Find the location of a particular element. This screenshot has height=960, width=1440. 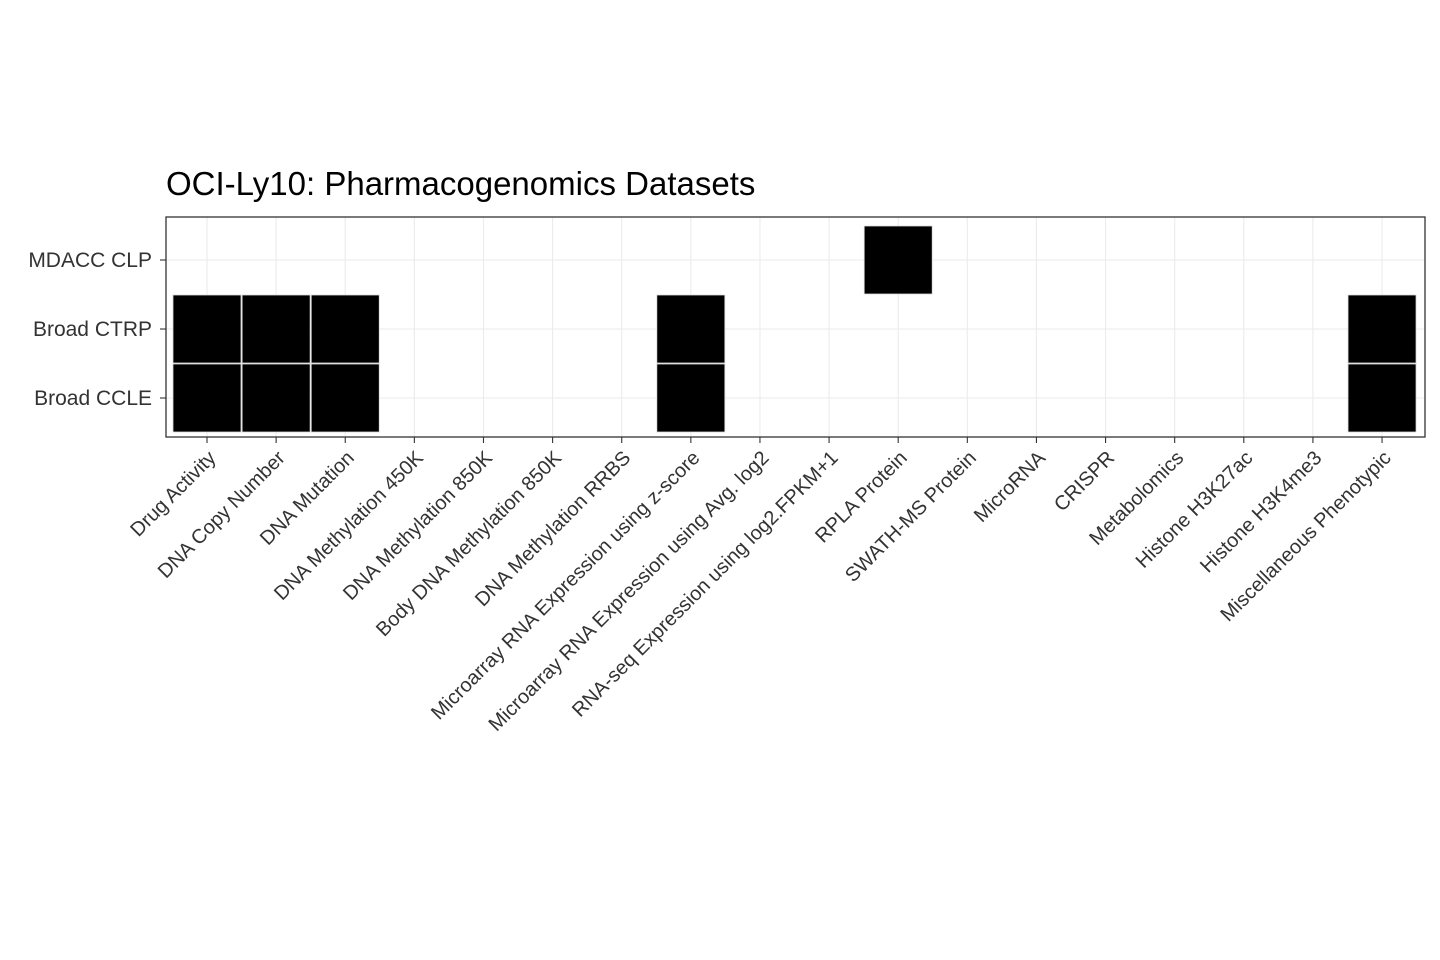

cell-microarray-rna-expression-using-z-score-broad-ctrp is located at coordinates (691, 329).